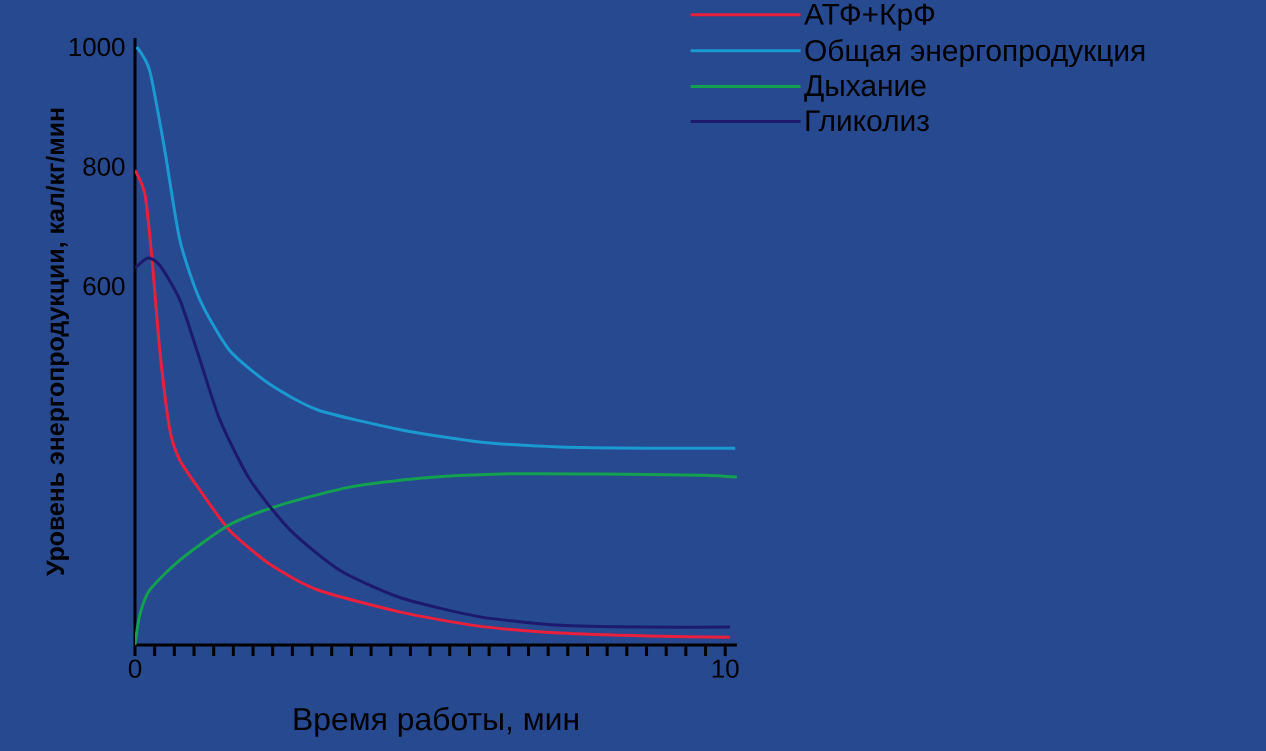  I want to click on x-tick-label: 10, so click(725, 668).